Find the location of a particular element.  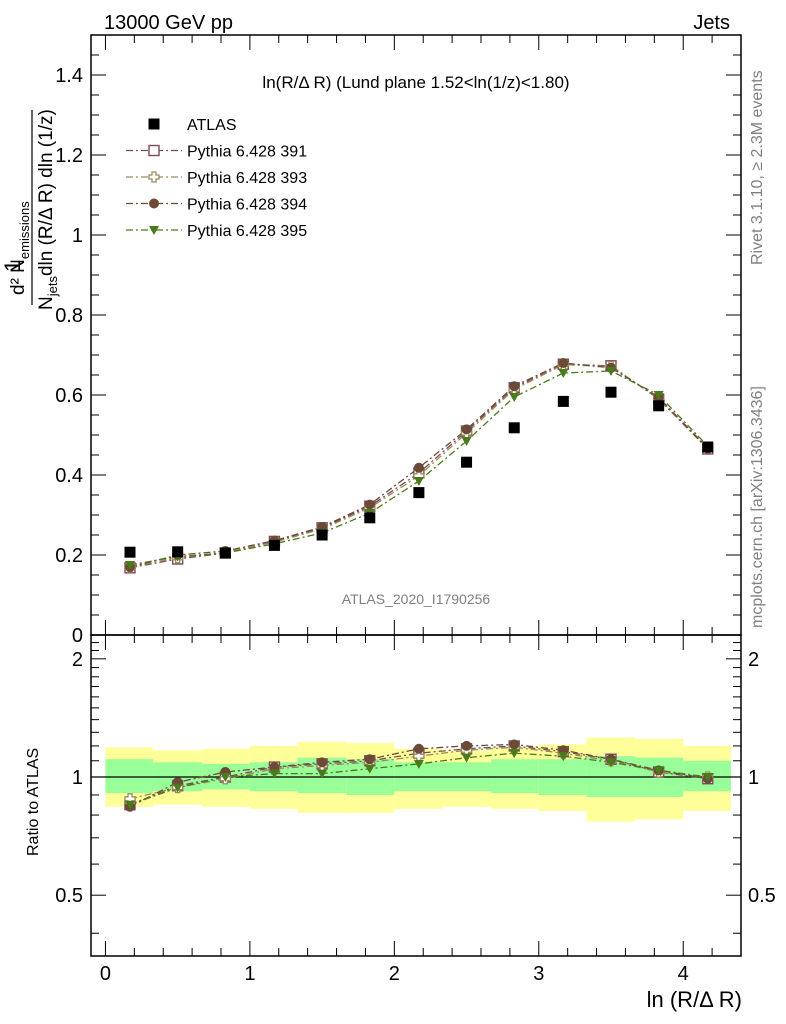

ratio-y-tick-label-right: 0.5 is located at coordinates (762, 896).